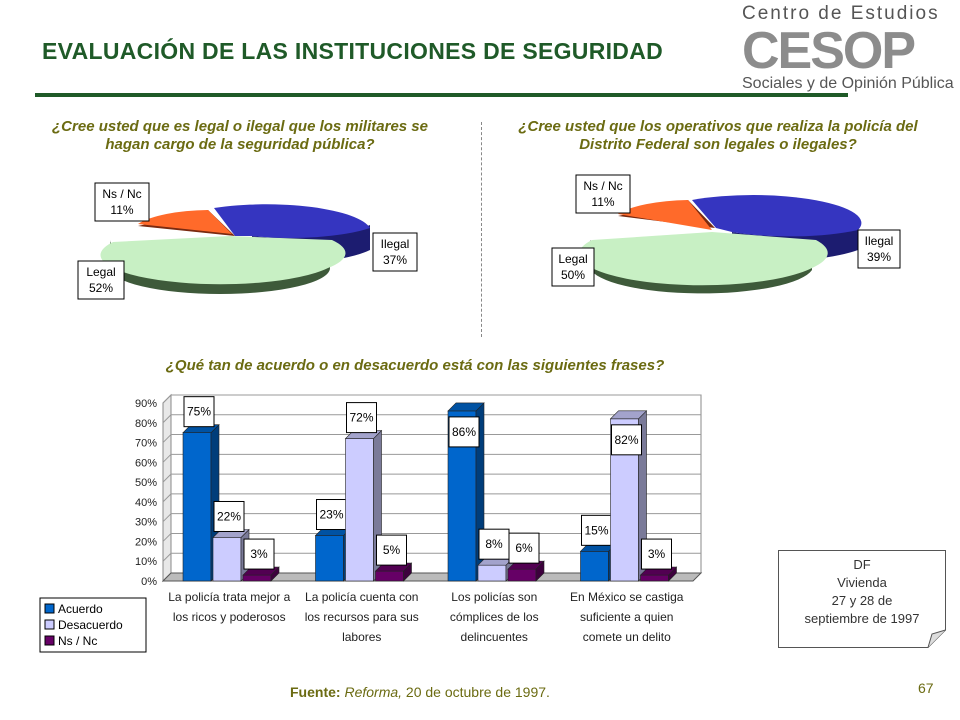 The image size is (960, 720). Describe the element at coordinates (626, 617) in the screenshot. I see `category-label: suficiente a quien` at that location.